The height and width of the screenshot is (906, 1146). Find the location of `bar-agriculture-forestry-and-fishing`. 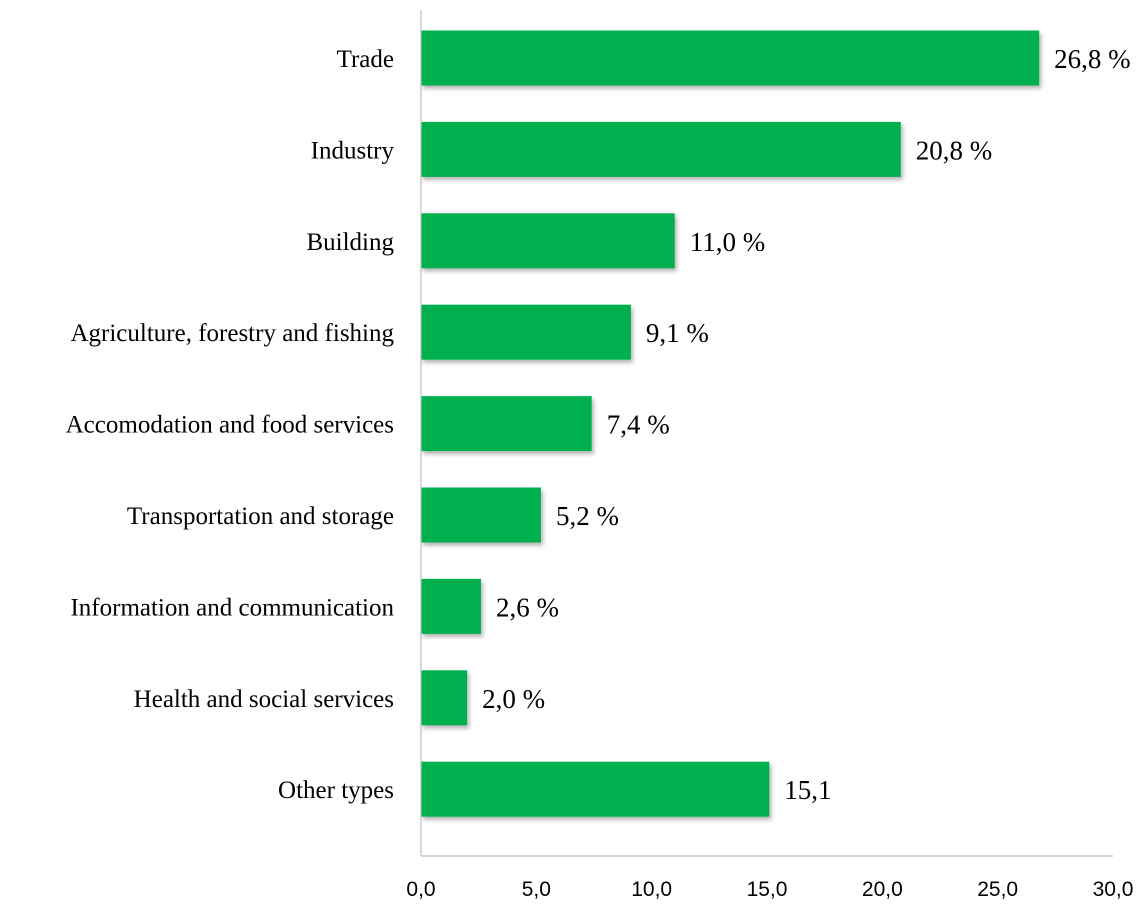

bar-agriculture-forestry-and-fishing is located at coordinates (526, 332).